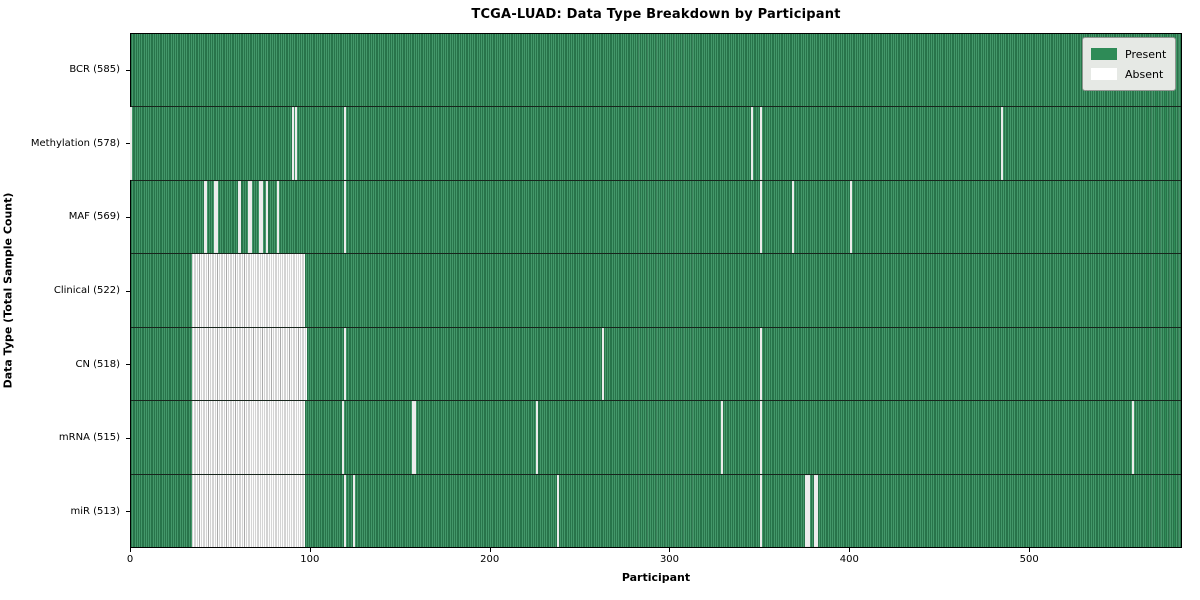 This screenshot has width=1200, height=600. I want to click on legend-item-absent: Absent, so click(1128, 74).